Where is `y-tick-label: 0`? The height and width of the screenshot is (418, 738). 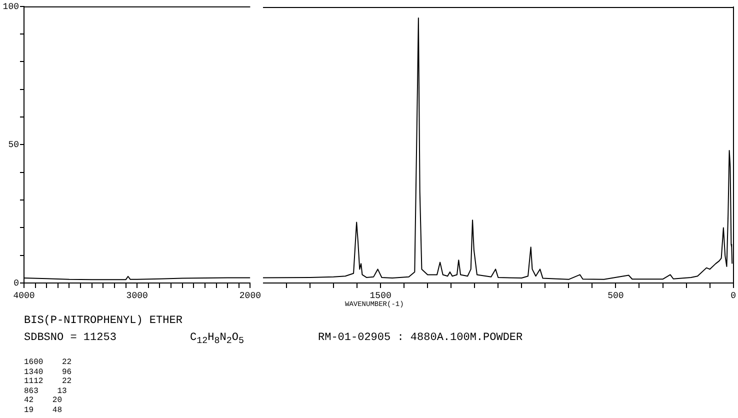
y-tick-label: 0 is located at coordinates (16, 283).